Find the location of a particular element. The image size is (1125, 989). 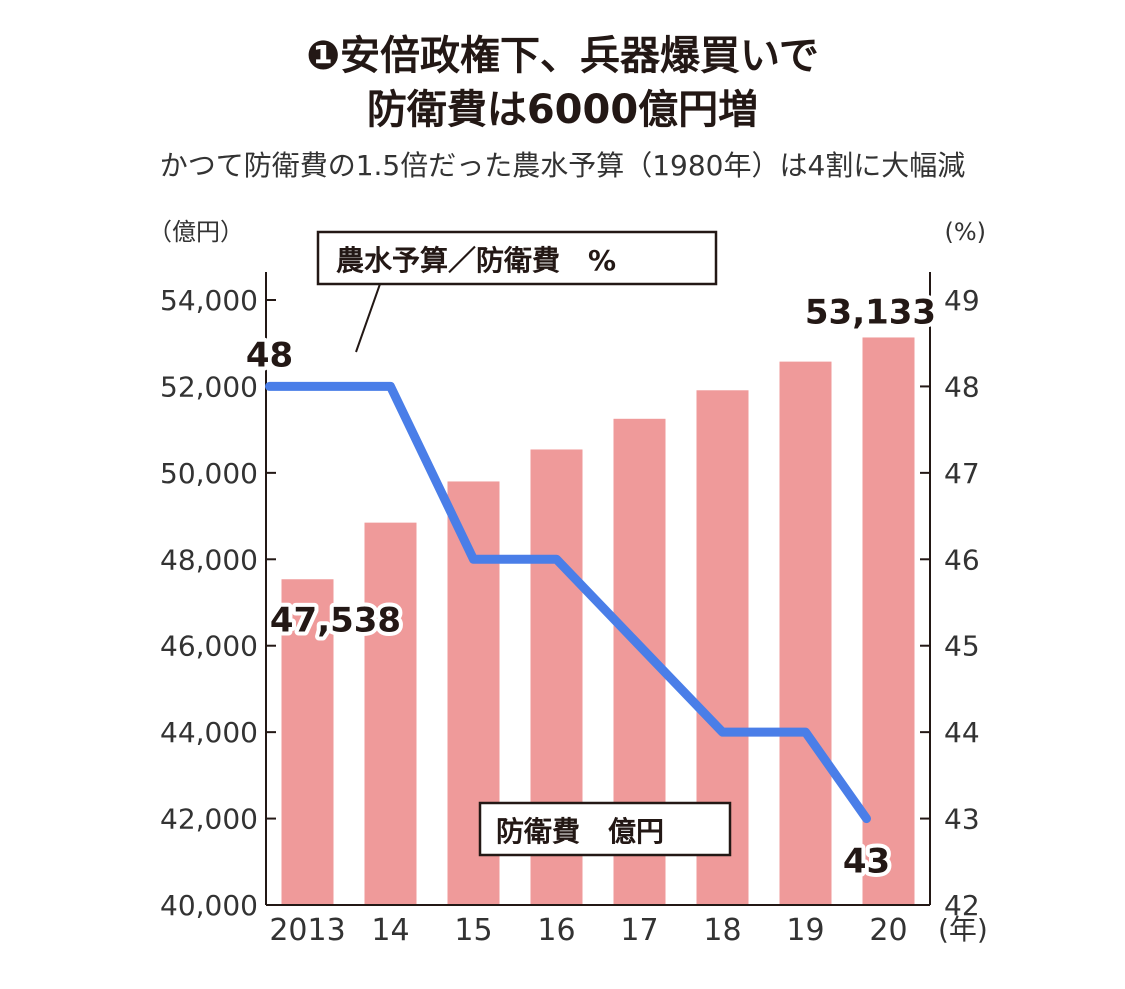

right-tick-label: 45 is located at coordinates (962, 646).